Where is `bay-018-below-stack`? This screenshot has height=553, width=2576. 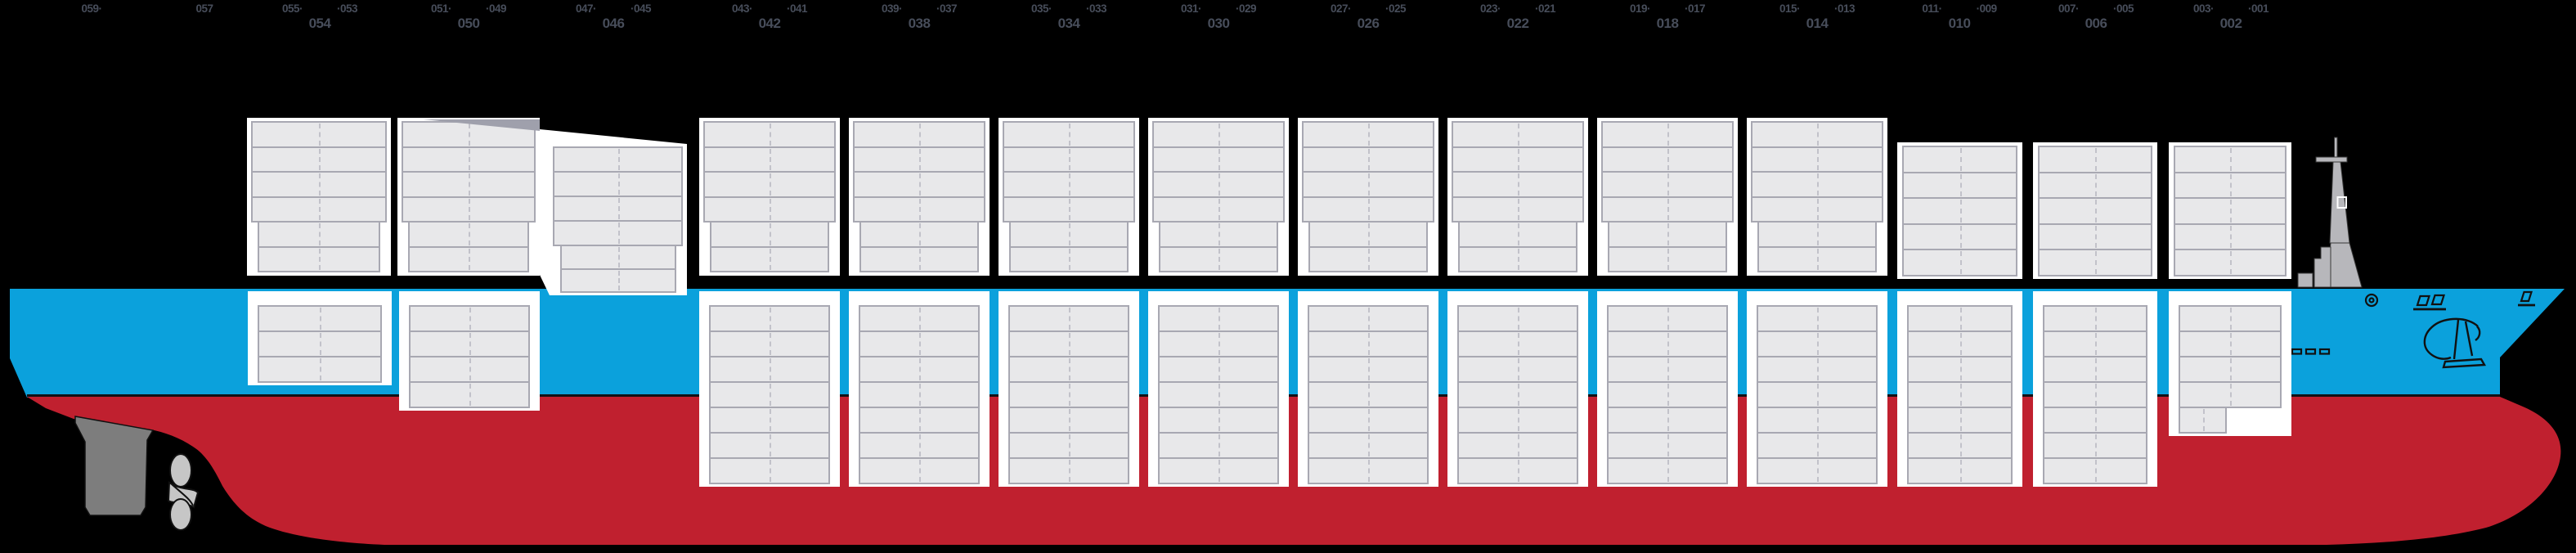 bay-018-below-stack is located at coordinates (1667, 389).